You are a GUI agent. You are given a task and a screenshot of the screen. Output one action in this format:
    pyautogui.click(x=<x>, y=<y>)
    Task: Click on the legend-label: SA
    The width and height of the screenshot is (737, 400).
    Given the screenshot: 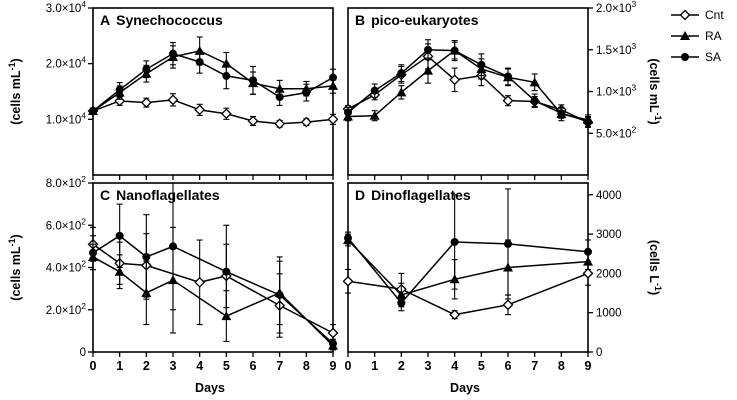 What is the action you would take?
    pyautogui.click(x=713, y=57)
    